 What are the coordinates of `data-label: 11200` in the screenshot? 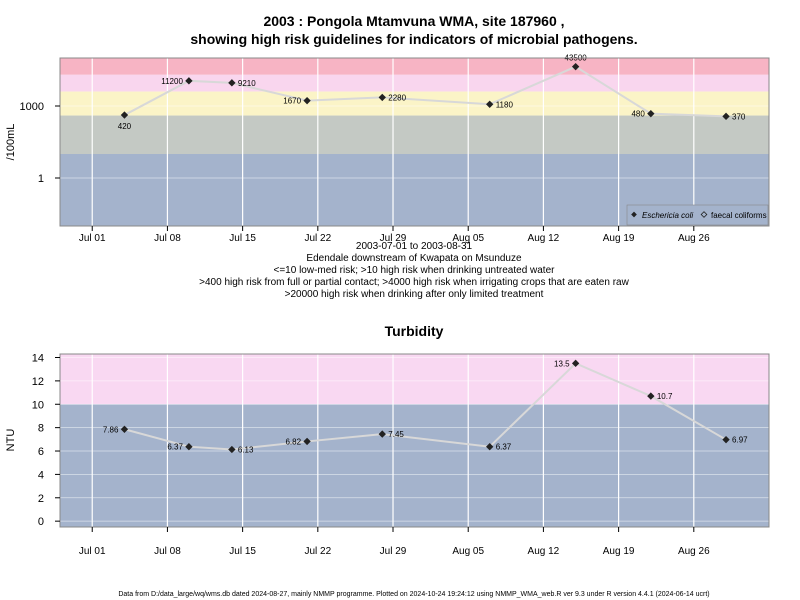 It's located at (172, 81).